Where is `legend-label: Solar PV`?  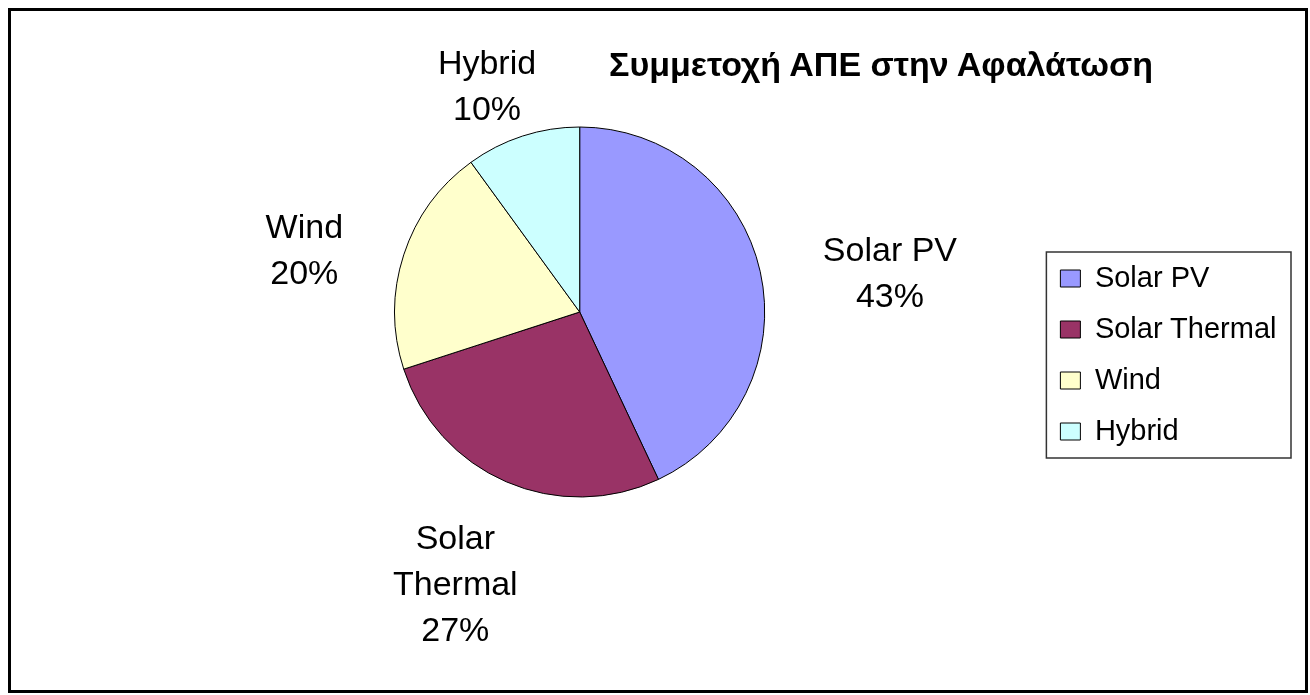 legend-label: Solar PV is located at coordinates (1152, 276).